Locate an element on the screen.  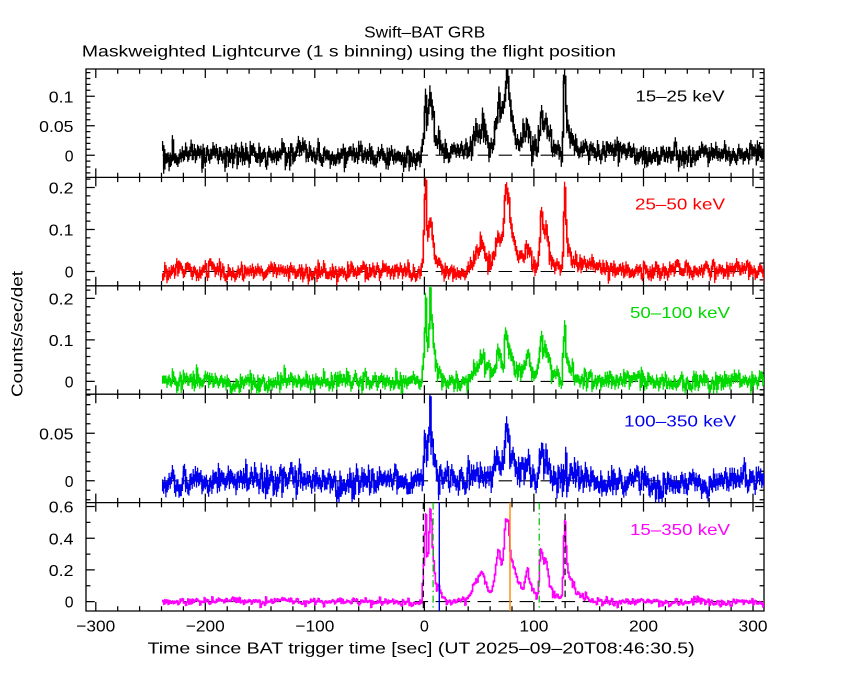
svg-text: −300 is located at coordinates (95, 627).